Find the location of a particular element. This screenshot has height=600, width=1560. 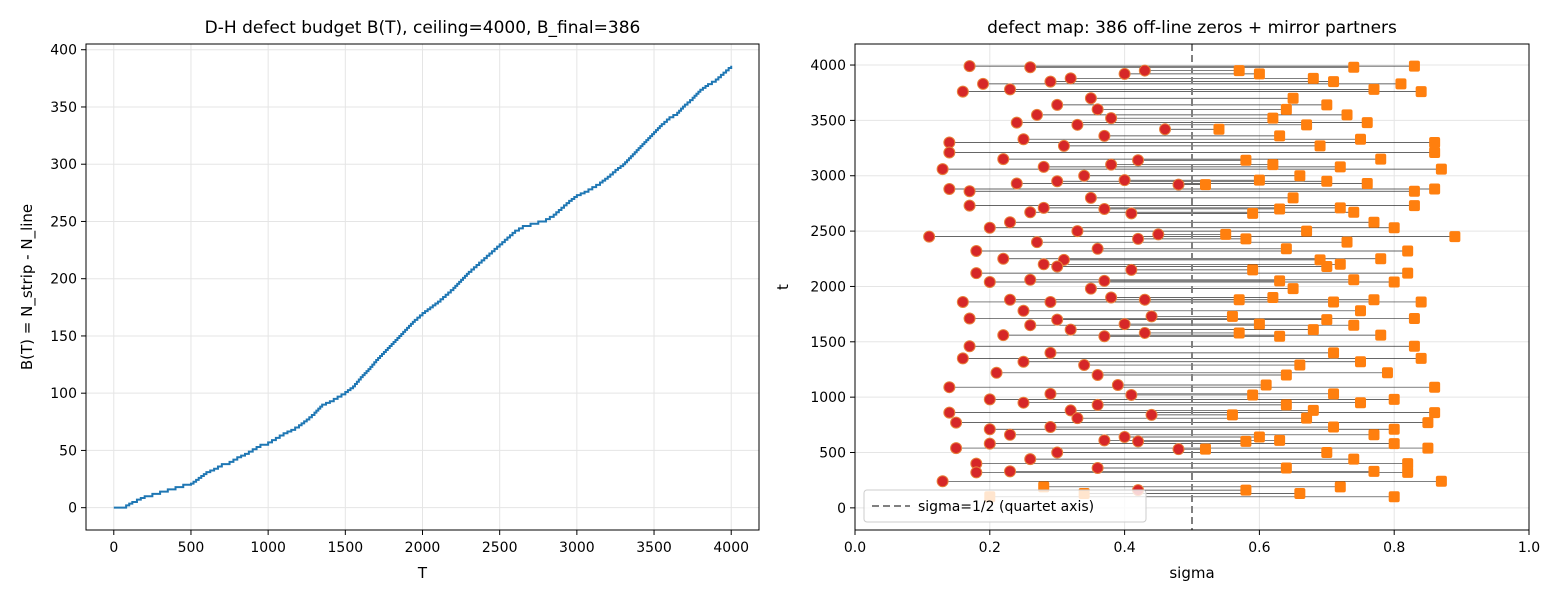

defect-map-y-tick-label: 1000 is located at coordinates (828, 398).